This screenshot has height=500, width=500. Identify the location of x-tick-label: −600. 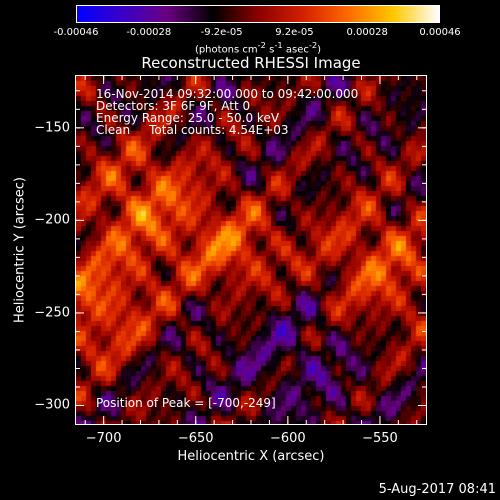
(287, 438).